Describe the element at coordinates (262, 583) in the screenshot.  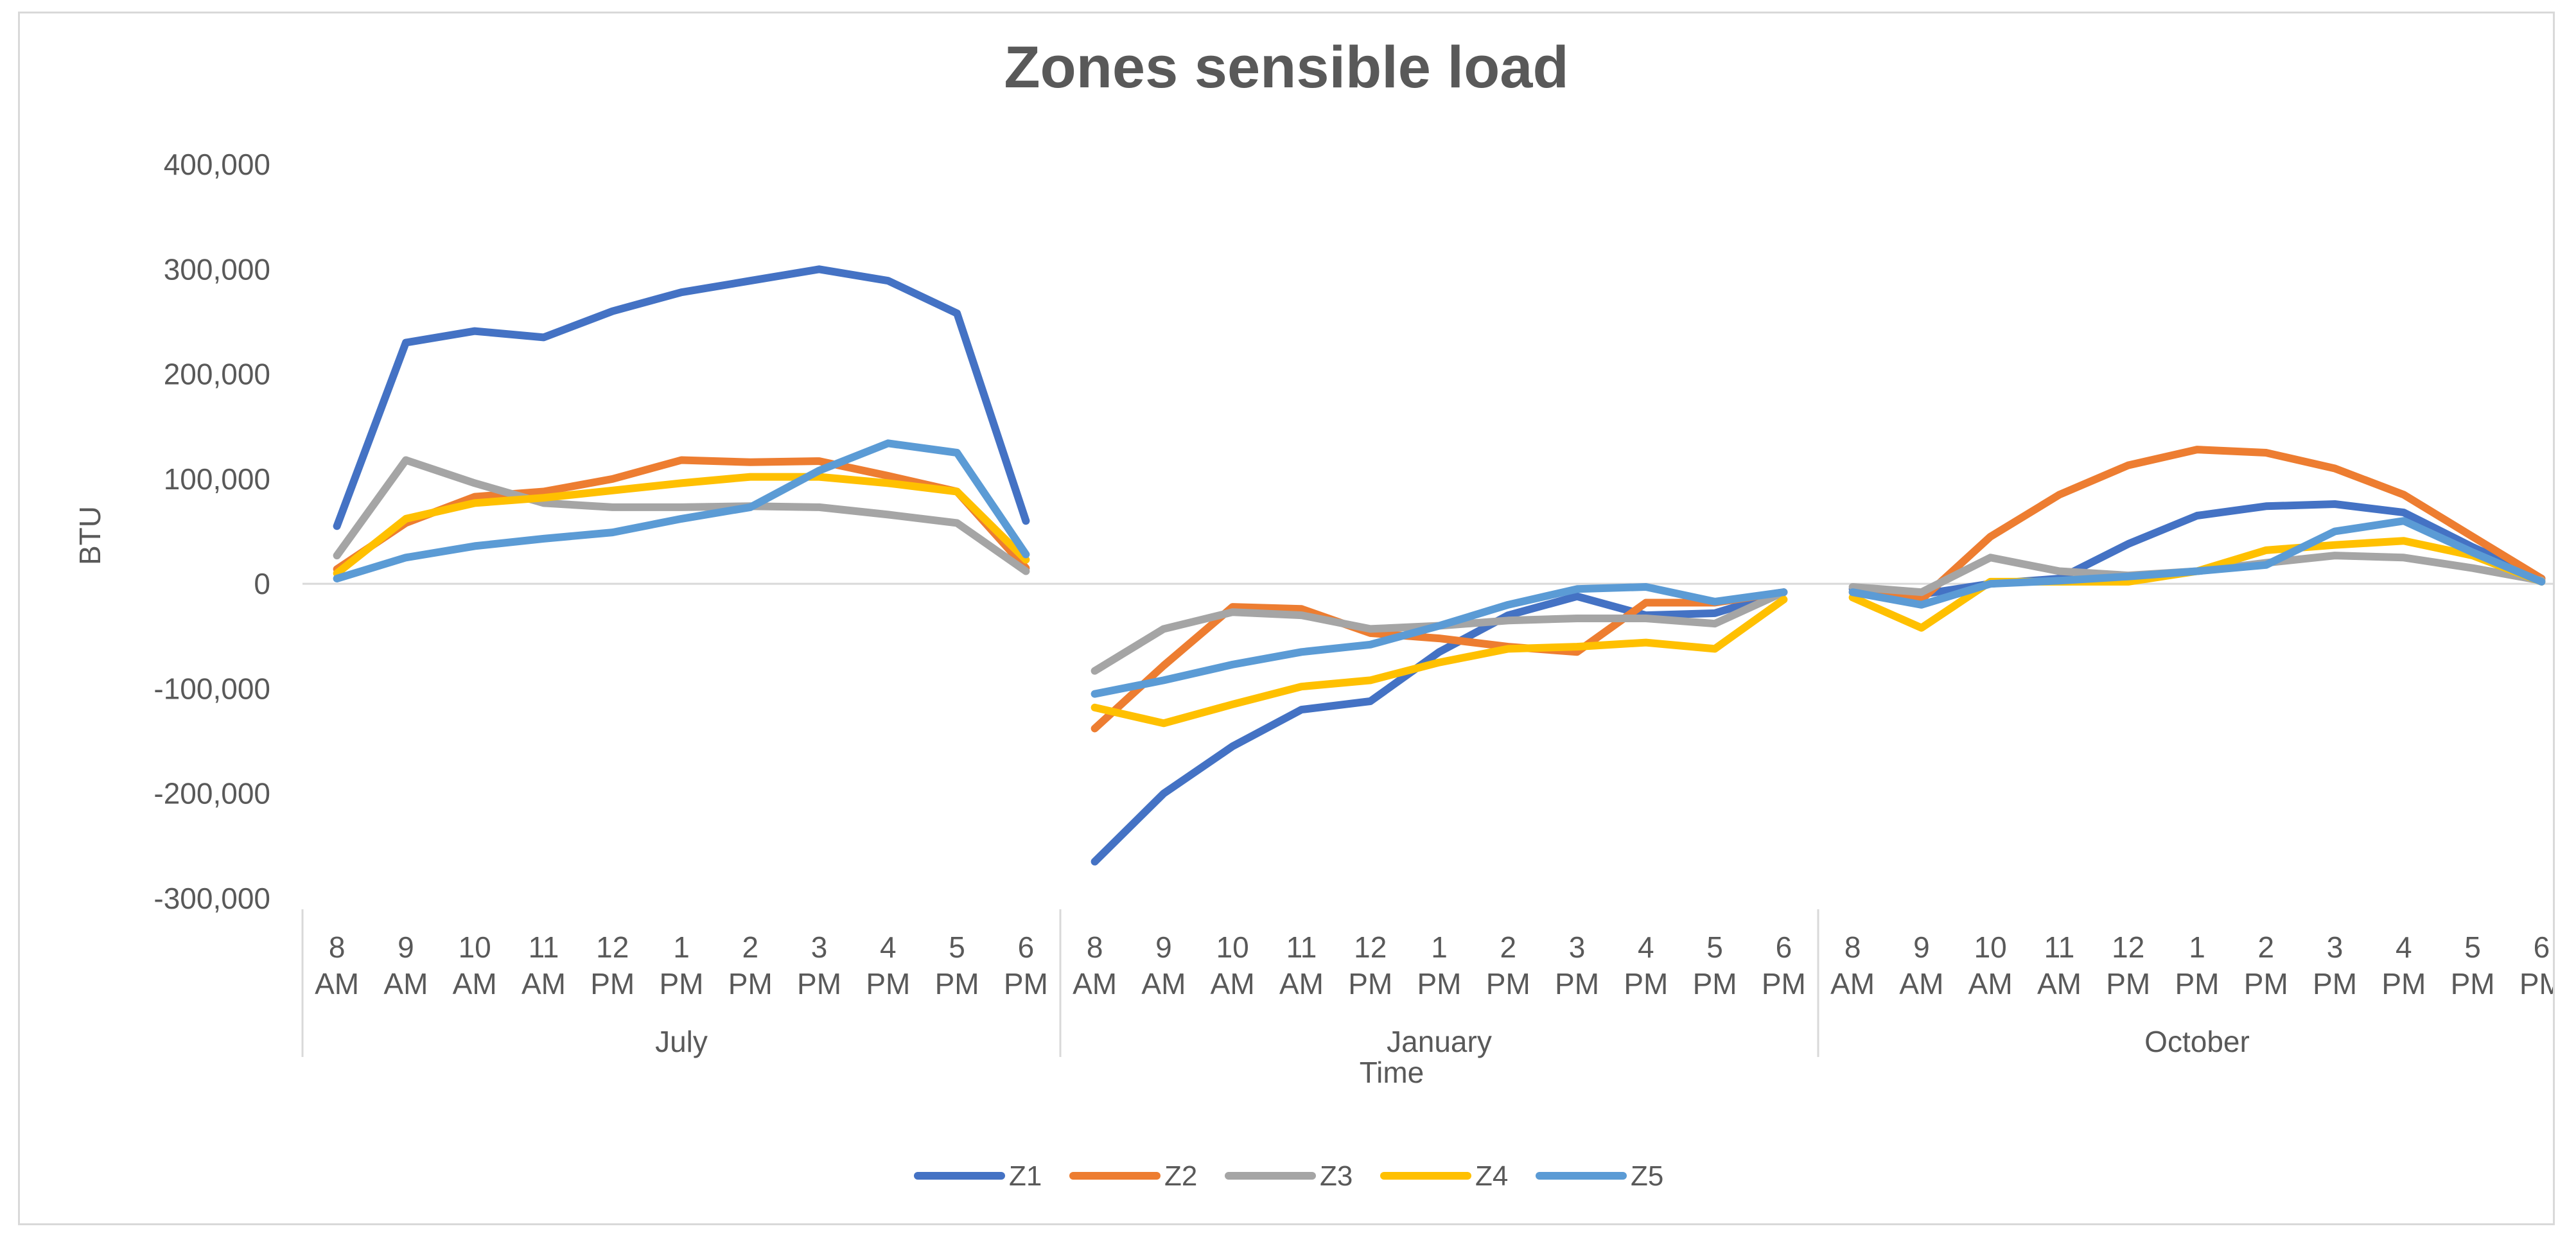
I see `y-tick-label: 0` at that location.